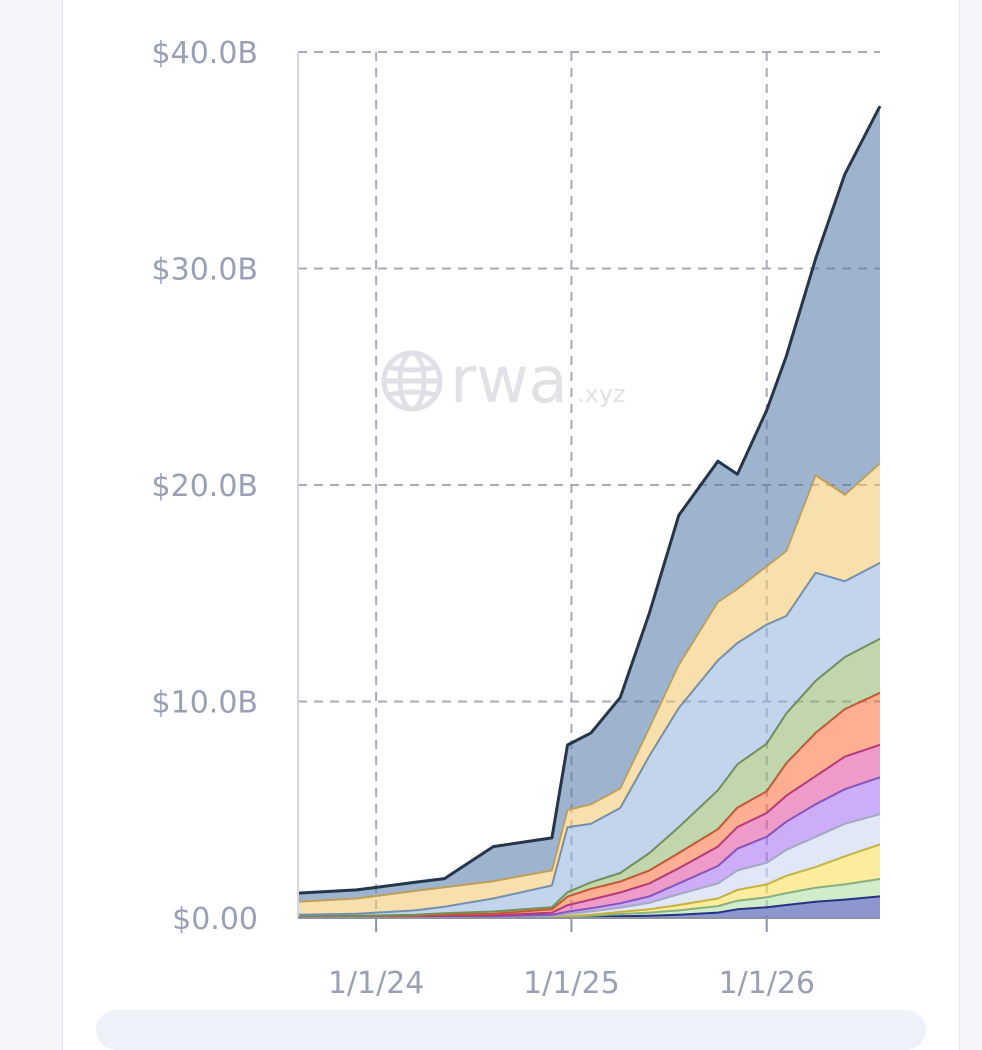 The height and width of the screenshot is (1050, 982). What do you see at coordinates (601, 394) in the screenshot?
I see `watermark-suffix: .xyz` at bounding box center [601, 394].